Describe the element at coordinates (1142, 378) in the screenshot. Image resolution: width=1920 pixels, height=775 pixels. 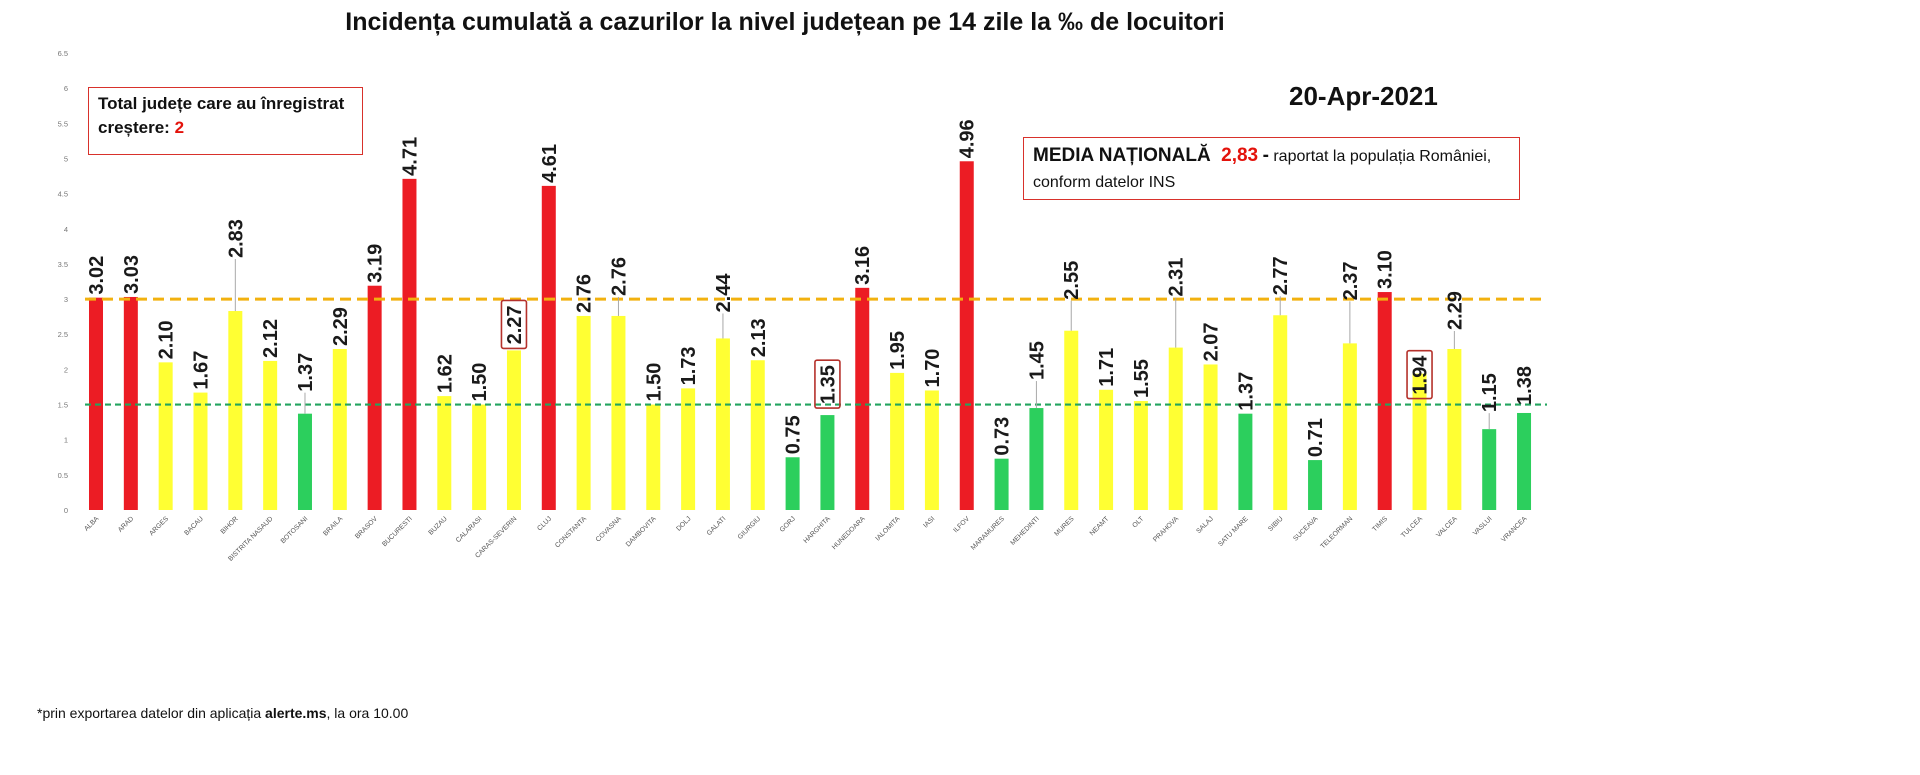
I see `value-label-olt: 1.55` at that location.